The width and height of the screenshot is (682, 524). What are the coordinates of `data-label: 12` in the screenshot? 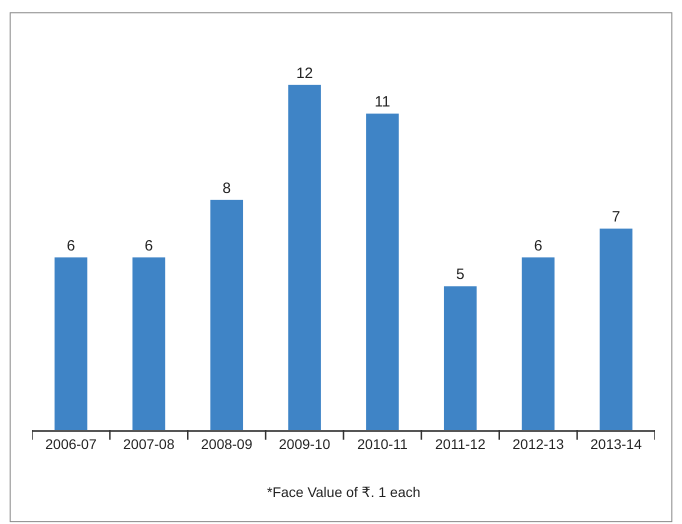 It's located at (304, 73).